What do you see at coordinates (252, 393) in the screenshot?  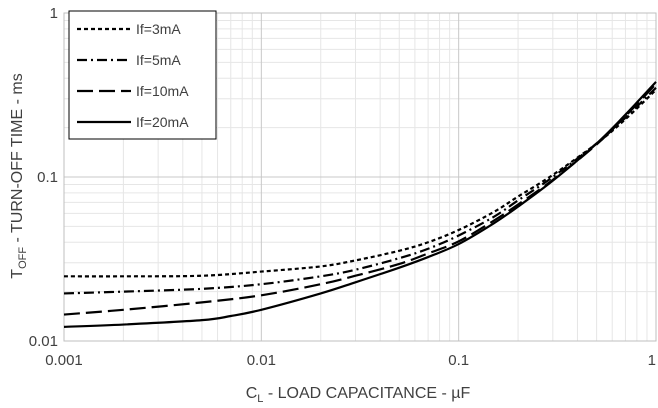 I see `x-axis-title-main: C` at bounding box center [252, 393].